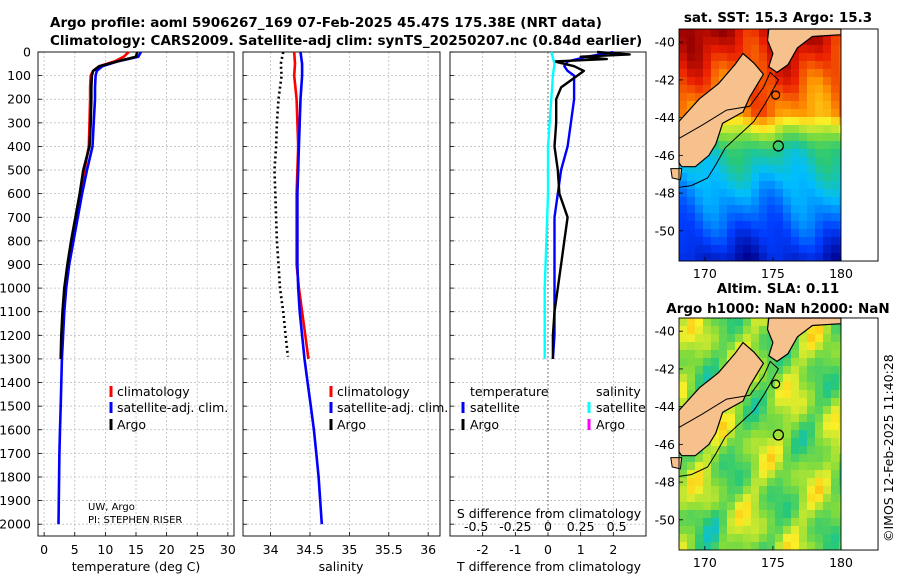 This screenshot has height=580, width=900. What do you see at coordinates (841, 562) in the screenshot?
I see `map-lon-label: 180` at bounding box center [841, 562].